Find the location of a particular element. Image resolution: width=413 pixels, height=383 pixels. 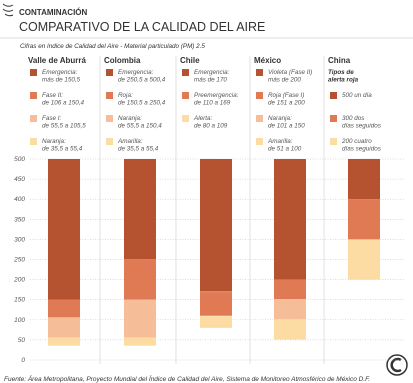

y-tick-label: 150 is located at coordinates (19, 300).